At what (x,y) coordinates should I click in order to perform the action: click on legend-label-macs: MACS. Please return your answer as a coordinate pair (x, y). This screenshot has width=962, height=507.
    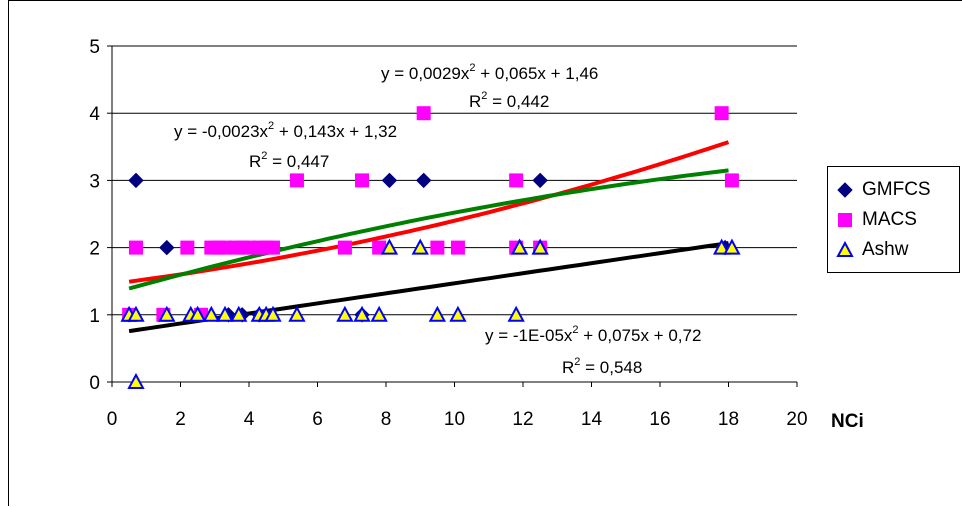
    Looking at the image, I should click on (889, 219).